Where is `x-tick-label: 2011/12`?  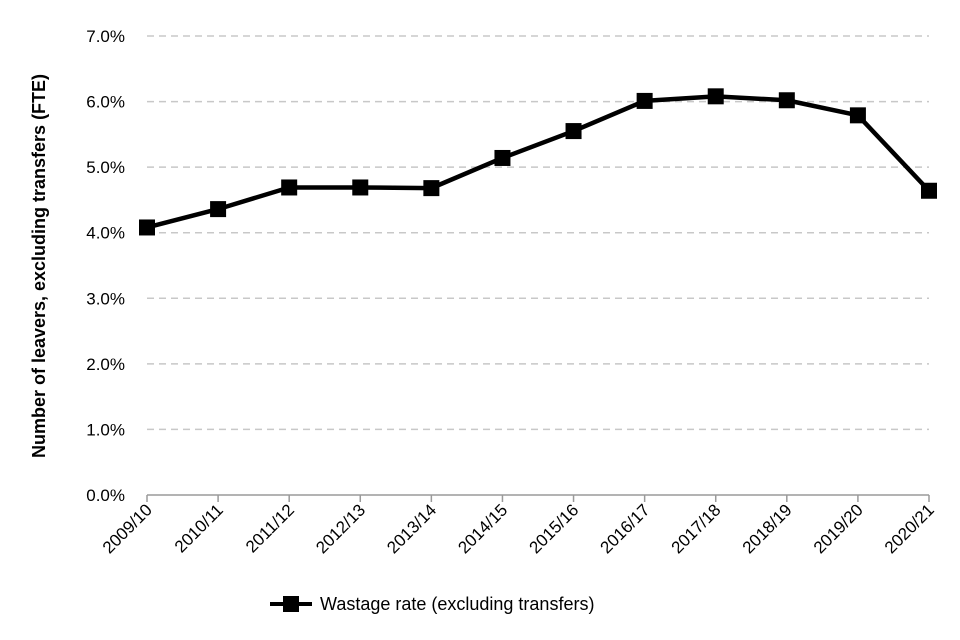 x-tick-label: 2011/12 is located at coordinates (270, 528).